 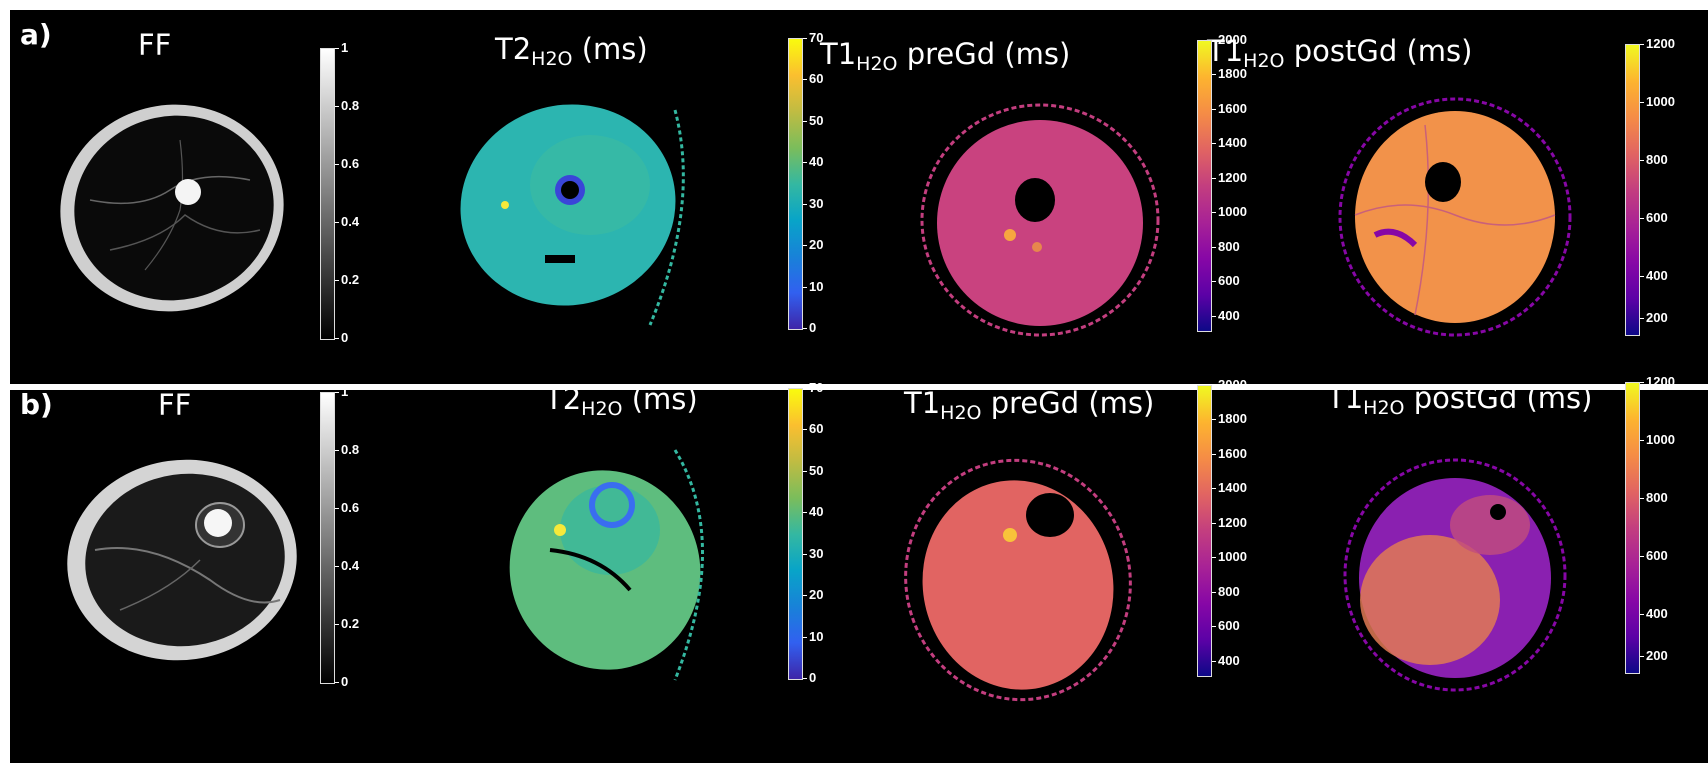 I want to click on panel-label: b), so click(x=36, y=404).